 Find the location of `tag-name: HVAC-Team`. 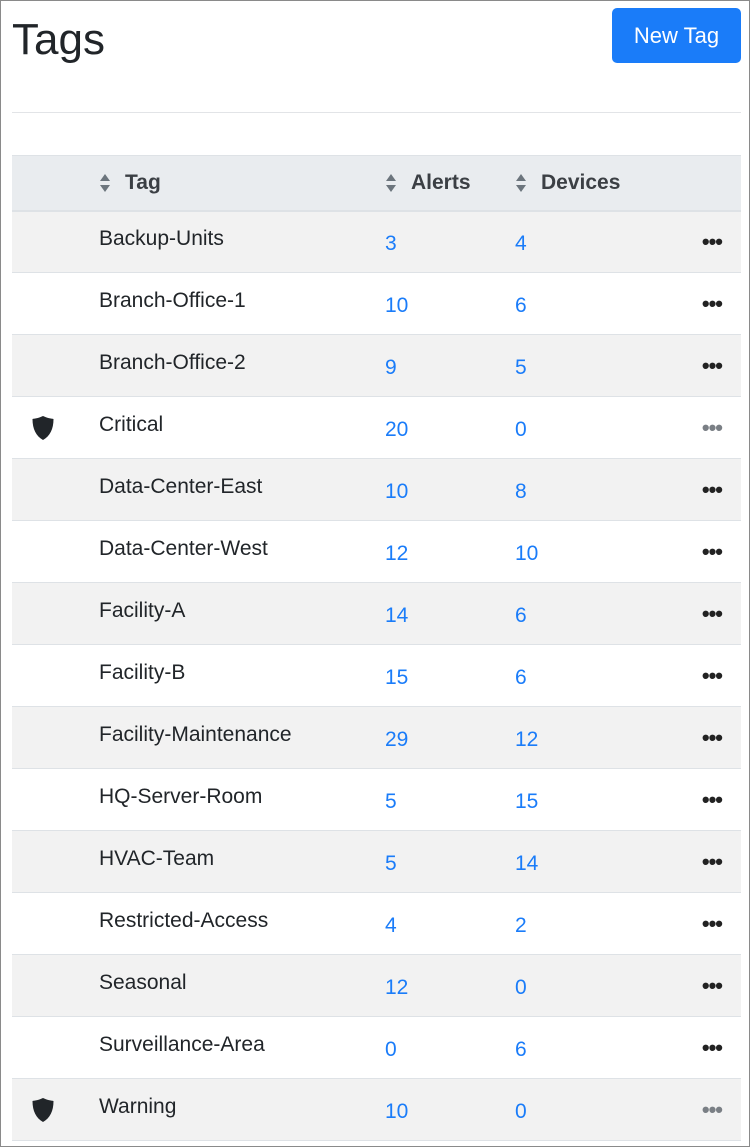

tag-name: HVAC-Team is located at coordinates (157, 858).